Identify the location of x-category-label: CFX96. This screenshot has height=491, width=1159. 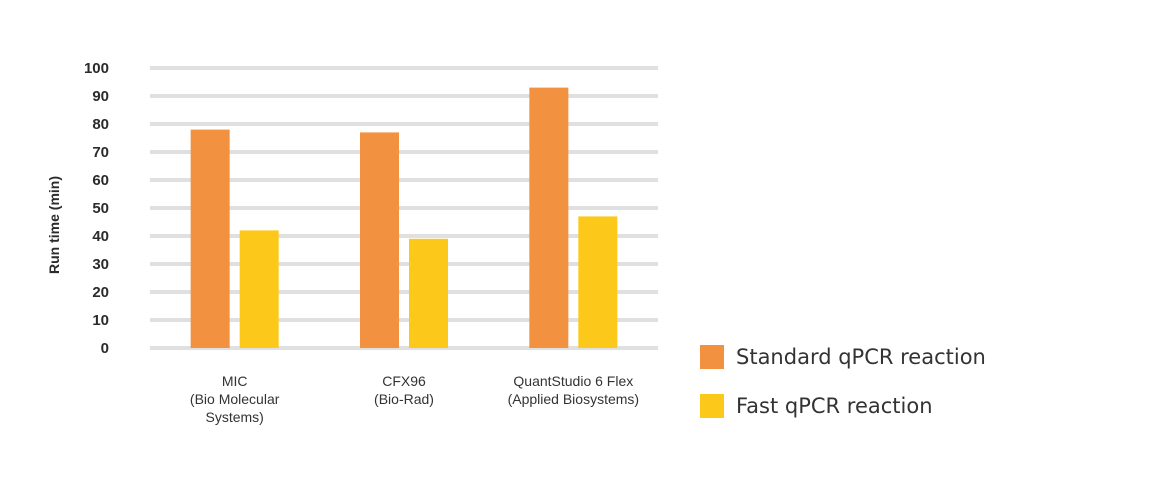
(404, 381).